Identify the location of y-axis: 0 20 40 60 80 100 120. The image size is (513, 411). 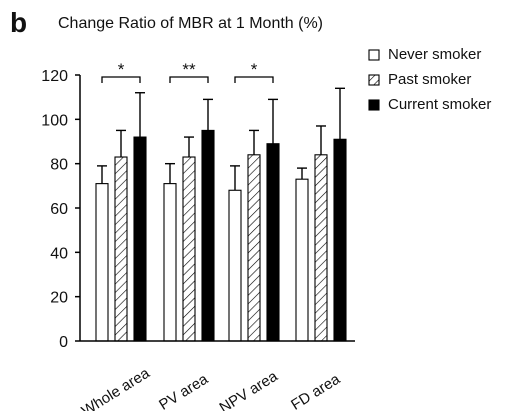
(61, 209).